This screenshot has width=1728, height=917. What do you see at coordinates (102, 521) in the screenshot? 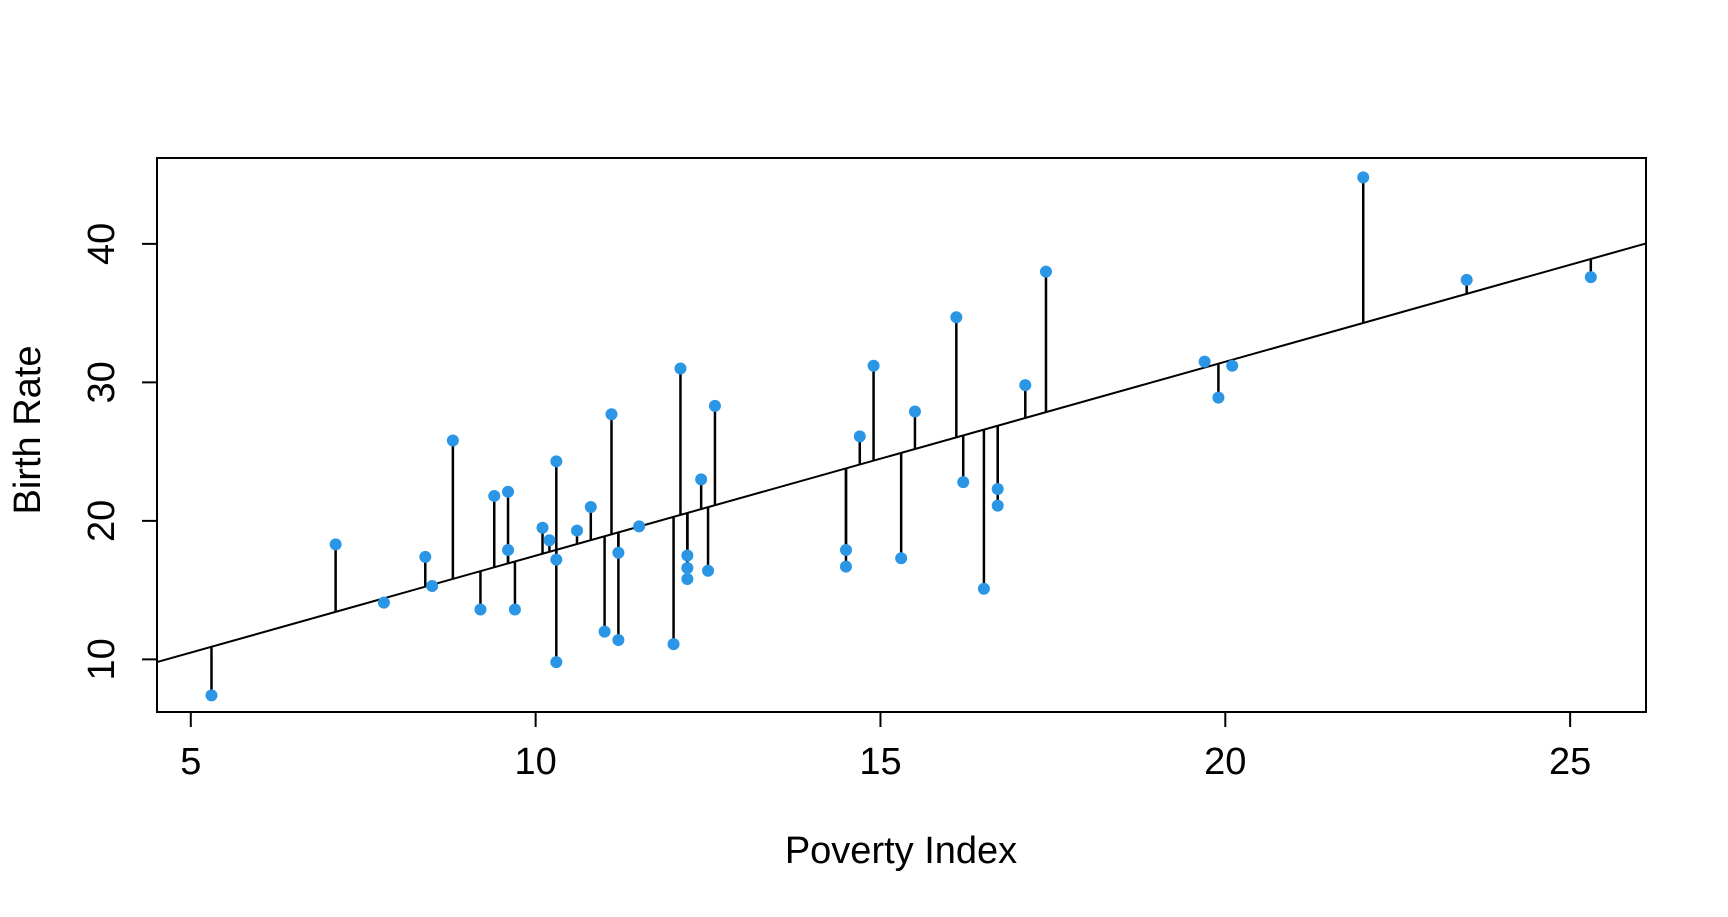
I see `y-tick-label: 20` at bounding box center [102, 521].